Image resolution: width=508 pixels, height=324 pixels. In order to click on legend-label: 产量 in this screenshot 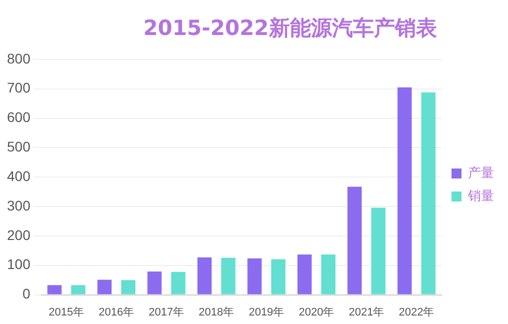, I will do `click(481, 172)`.